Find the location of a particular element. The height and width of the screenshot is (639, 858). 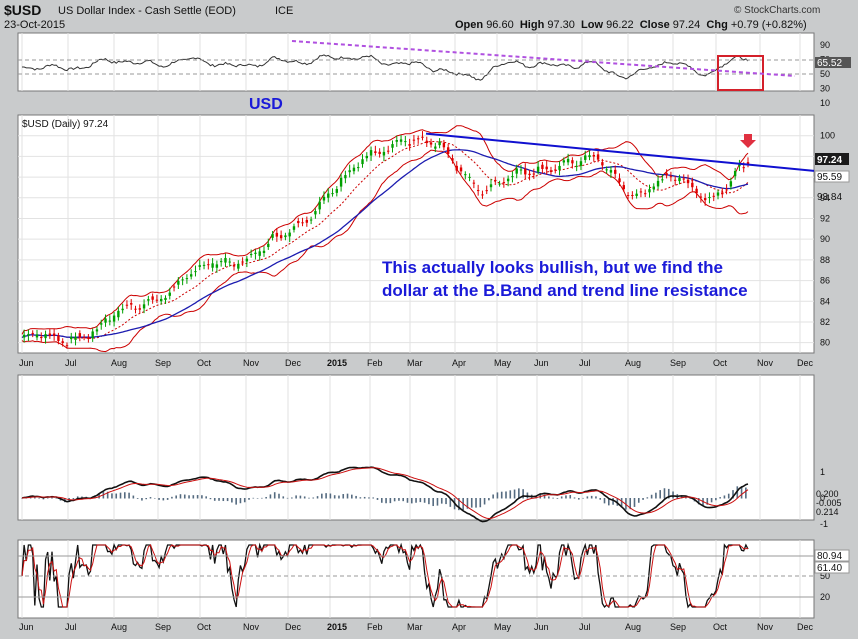

month-label: Jun is located at coordinates (26, 363).